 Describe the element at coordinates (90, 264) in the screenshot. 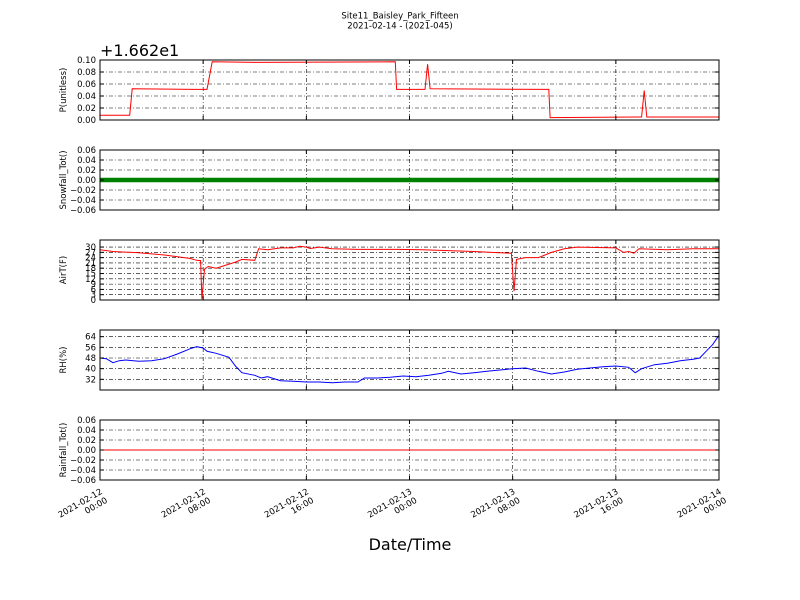

I see `y-tick-label: 21` at that location.